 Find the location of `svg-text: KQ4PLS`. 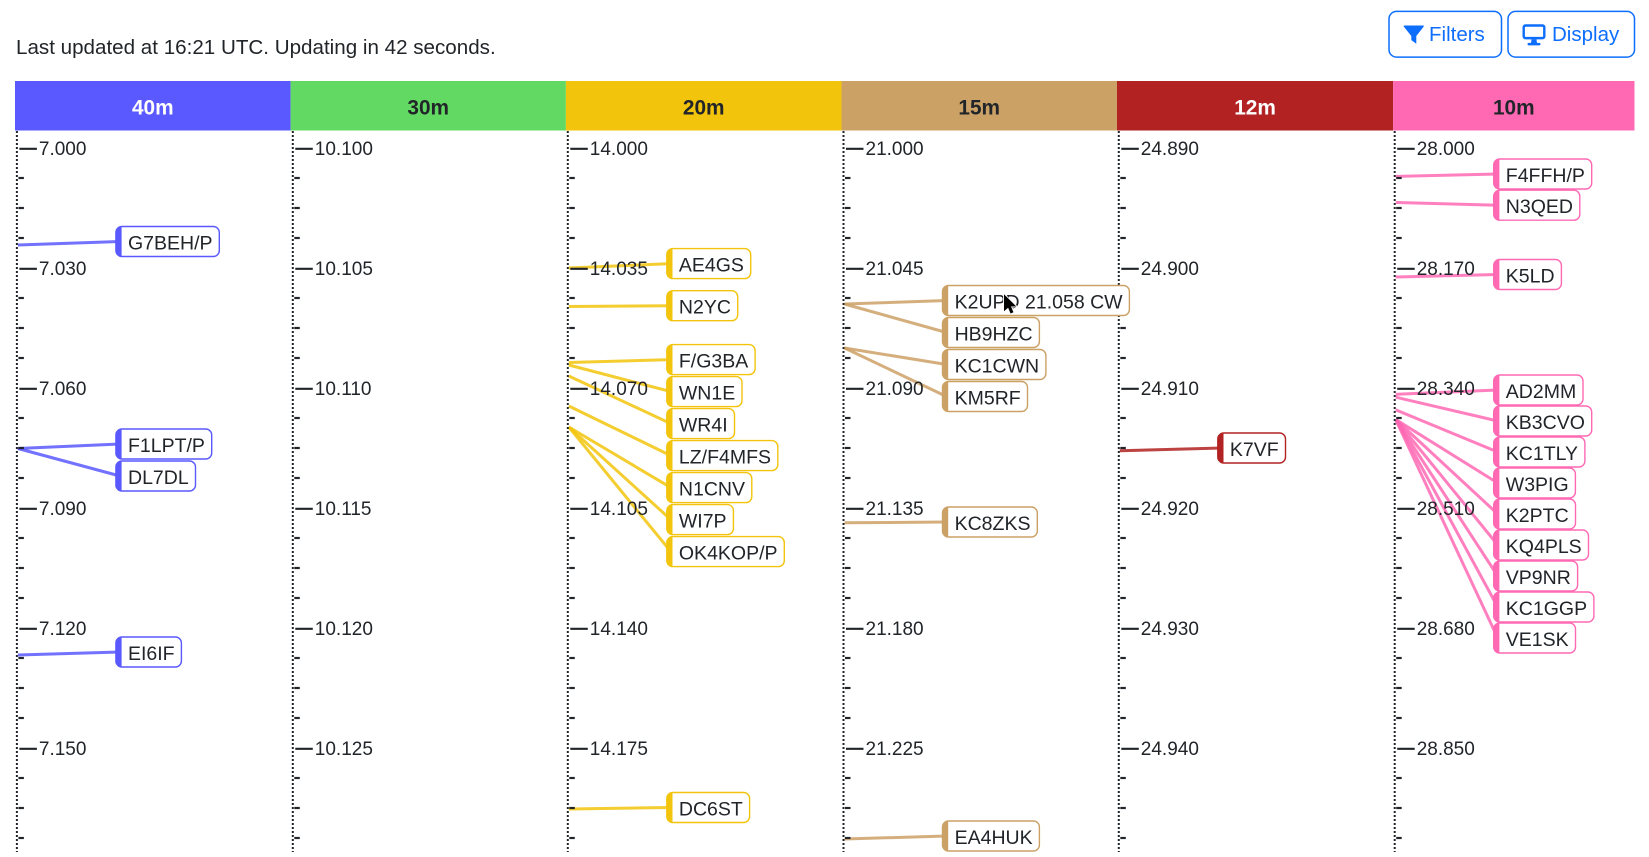

svg-text: KQ4PLS is located at coordinates (1544, 547).